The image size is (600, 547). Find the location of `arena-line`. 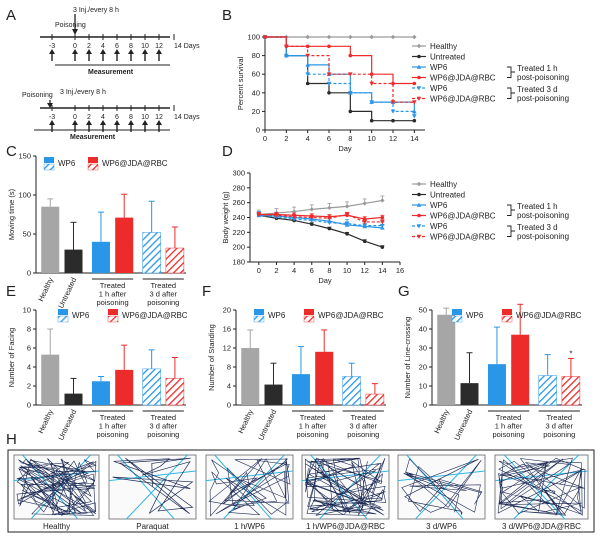

arena-line is located at coordinates (441, 476).